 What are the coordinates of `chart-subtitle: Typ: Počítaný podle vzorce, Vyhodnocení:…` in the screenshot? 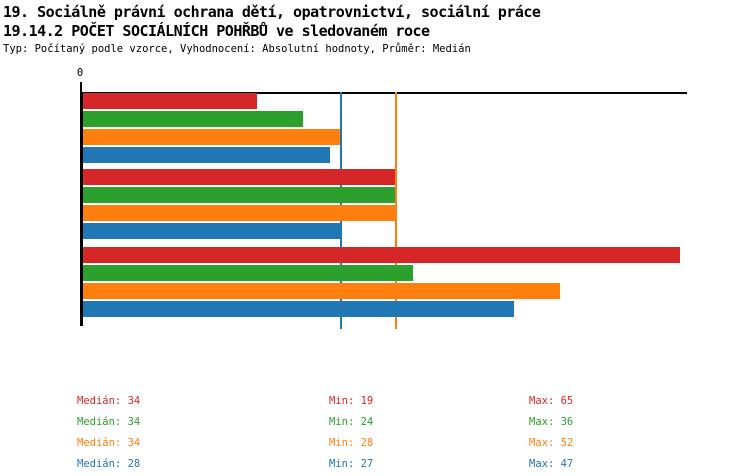 It's located at (237, 49).